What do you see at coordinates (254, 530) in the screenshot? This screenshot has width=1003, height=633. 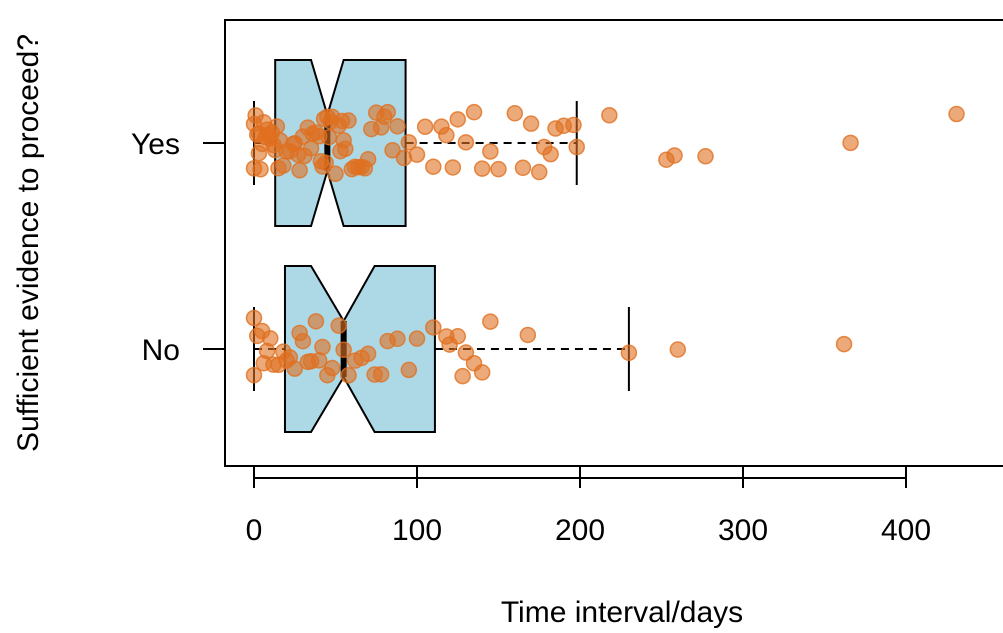 I see `x-tick-label-0: 0` at bounding box center [254, 530].